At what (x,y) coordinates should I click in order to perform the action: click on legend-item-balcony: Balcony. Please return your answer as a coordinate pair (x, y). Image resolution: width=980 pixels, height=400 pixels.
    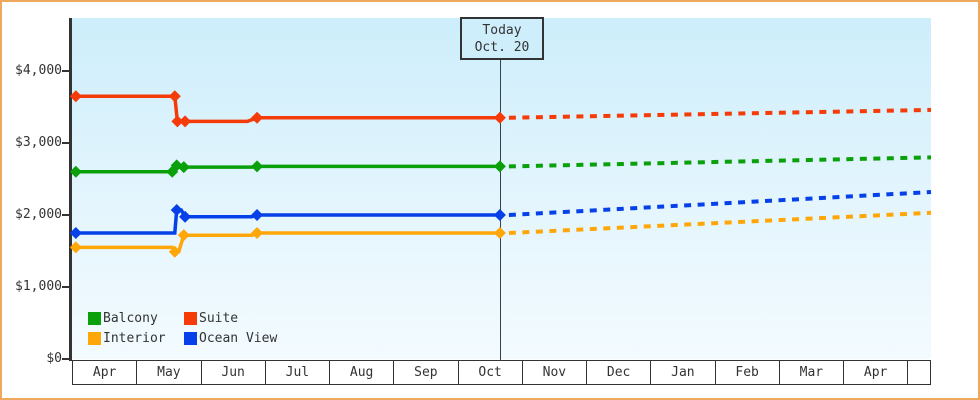
    Looking at the image, I should click on (136, 318).